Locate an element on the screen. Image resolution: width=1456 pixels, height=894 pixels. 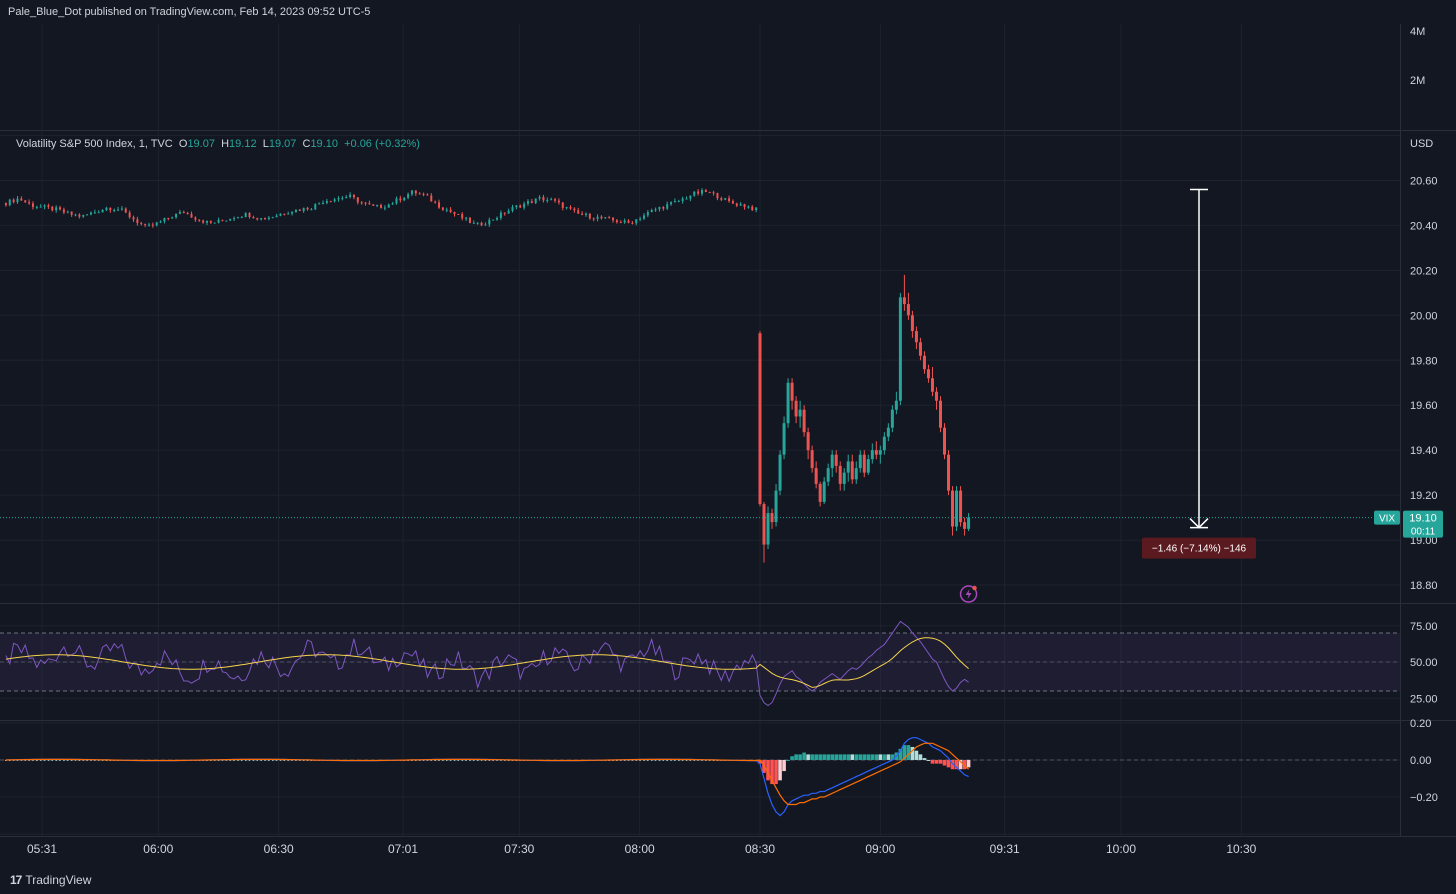
macd-histogram-bar-08:56 is located at coordinates (864, 757).